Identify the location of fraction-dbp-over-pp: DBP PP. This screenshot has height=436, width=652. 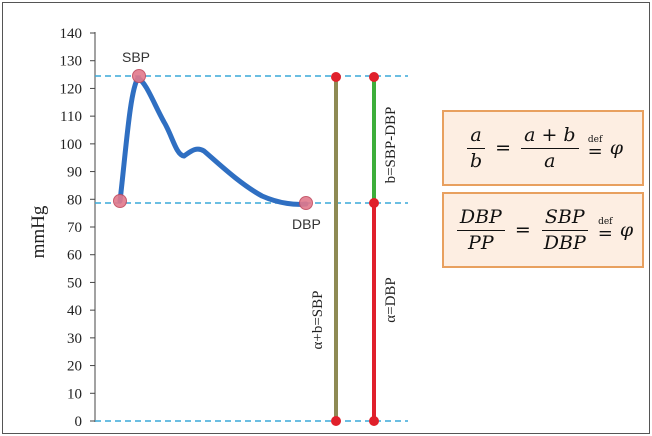
(480, 230).